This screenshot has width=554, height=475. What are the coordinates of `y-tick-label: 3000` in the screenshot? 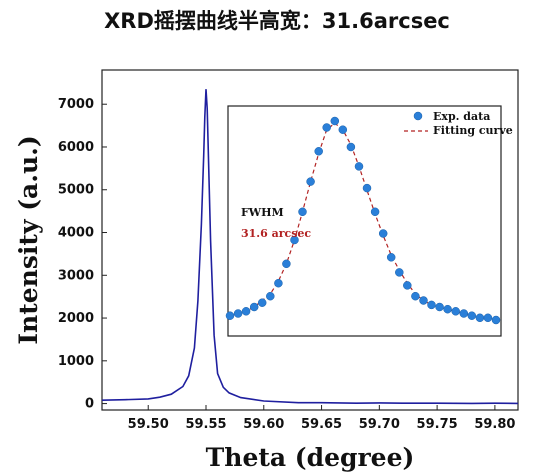 It's located at (76, 275).